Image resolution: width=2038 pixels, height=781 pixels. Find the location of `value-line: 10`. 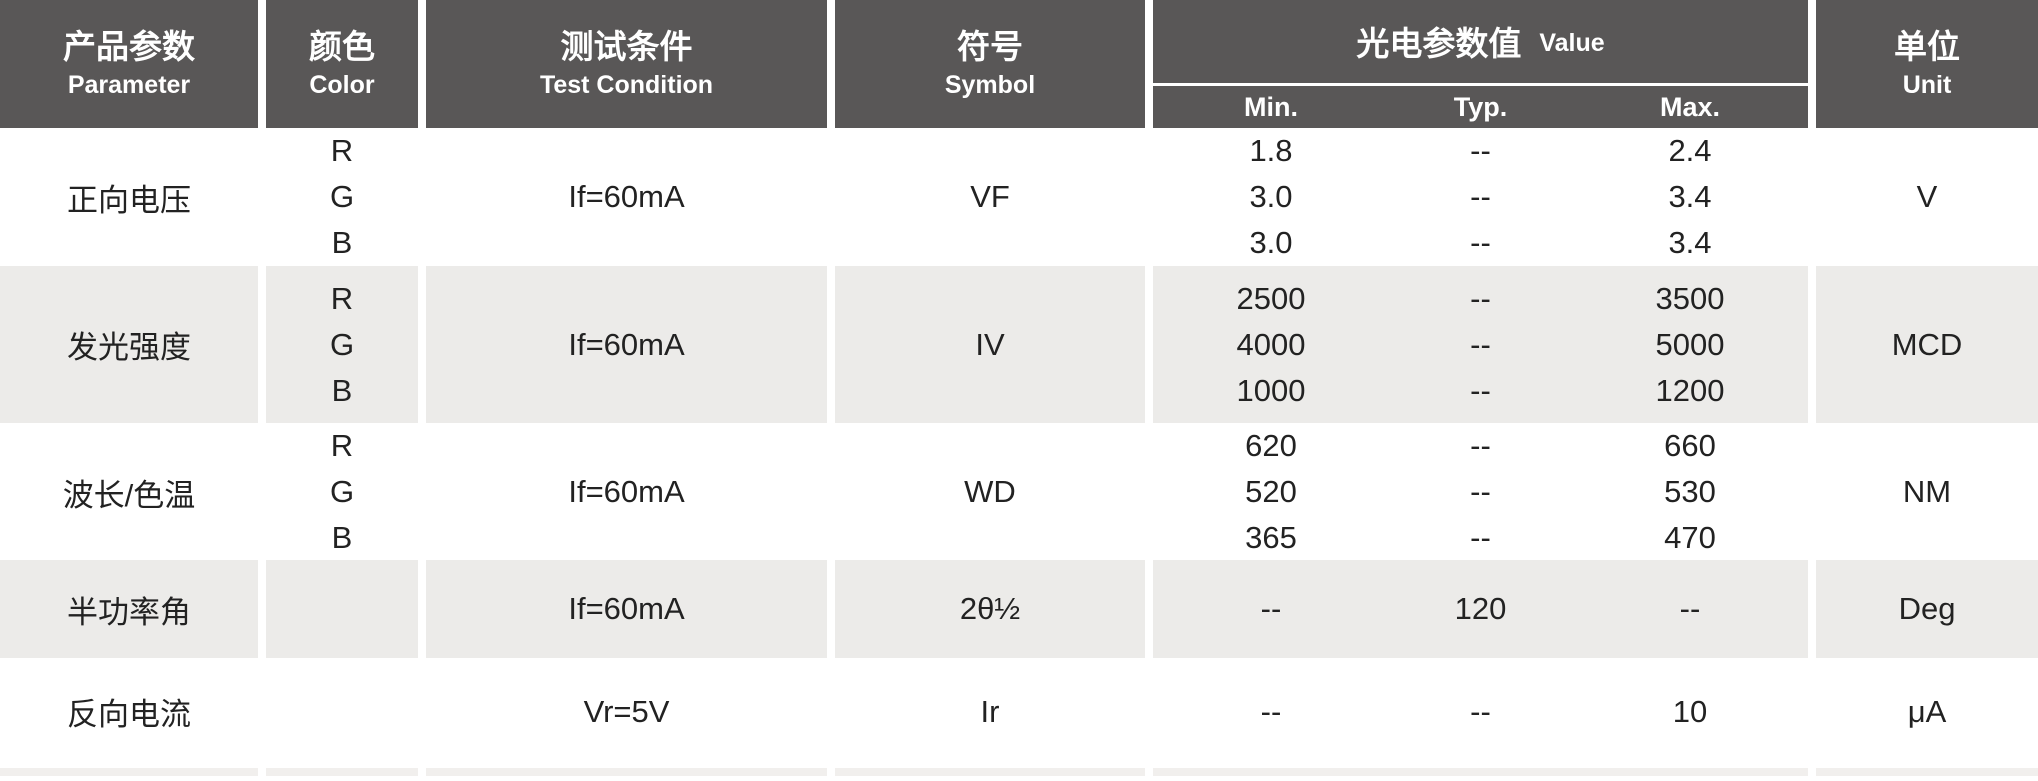

value-line: 10 is located at coordinates (1690, 711).